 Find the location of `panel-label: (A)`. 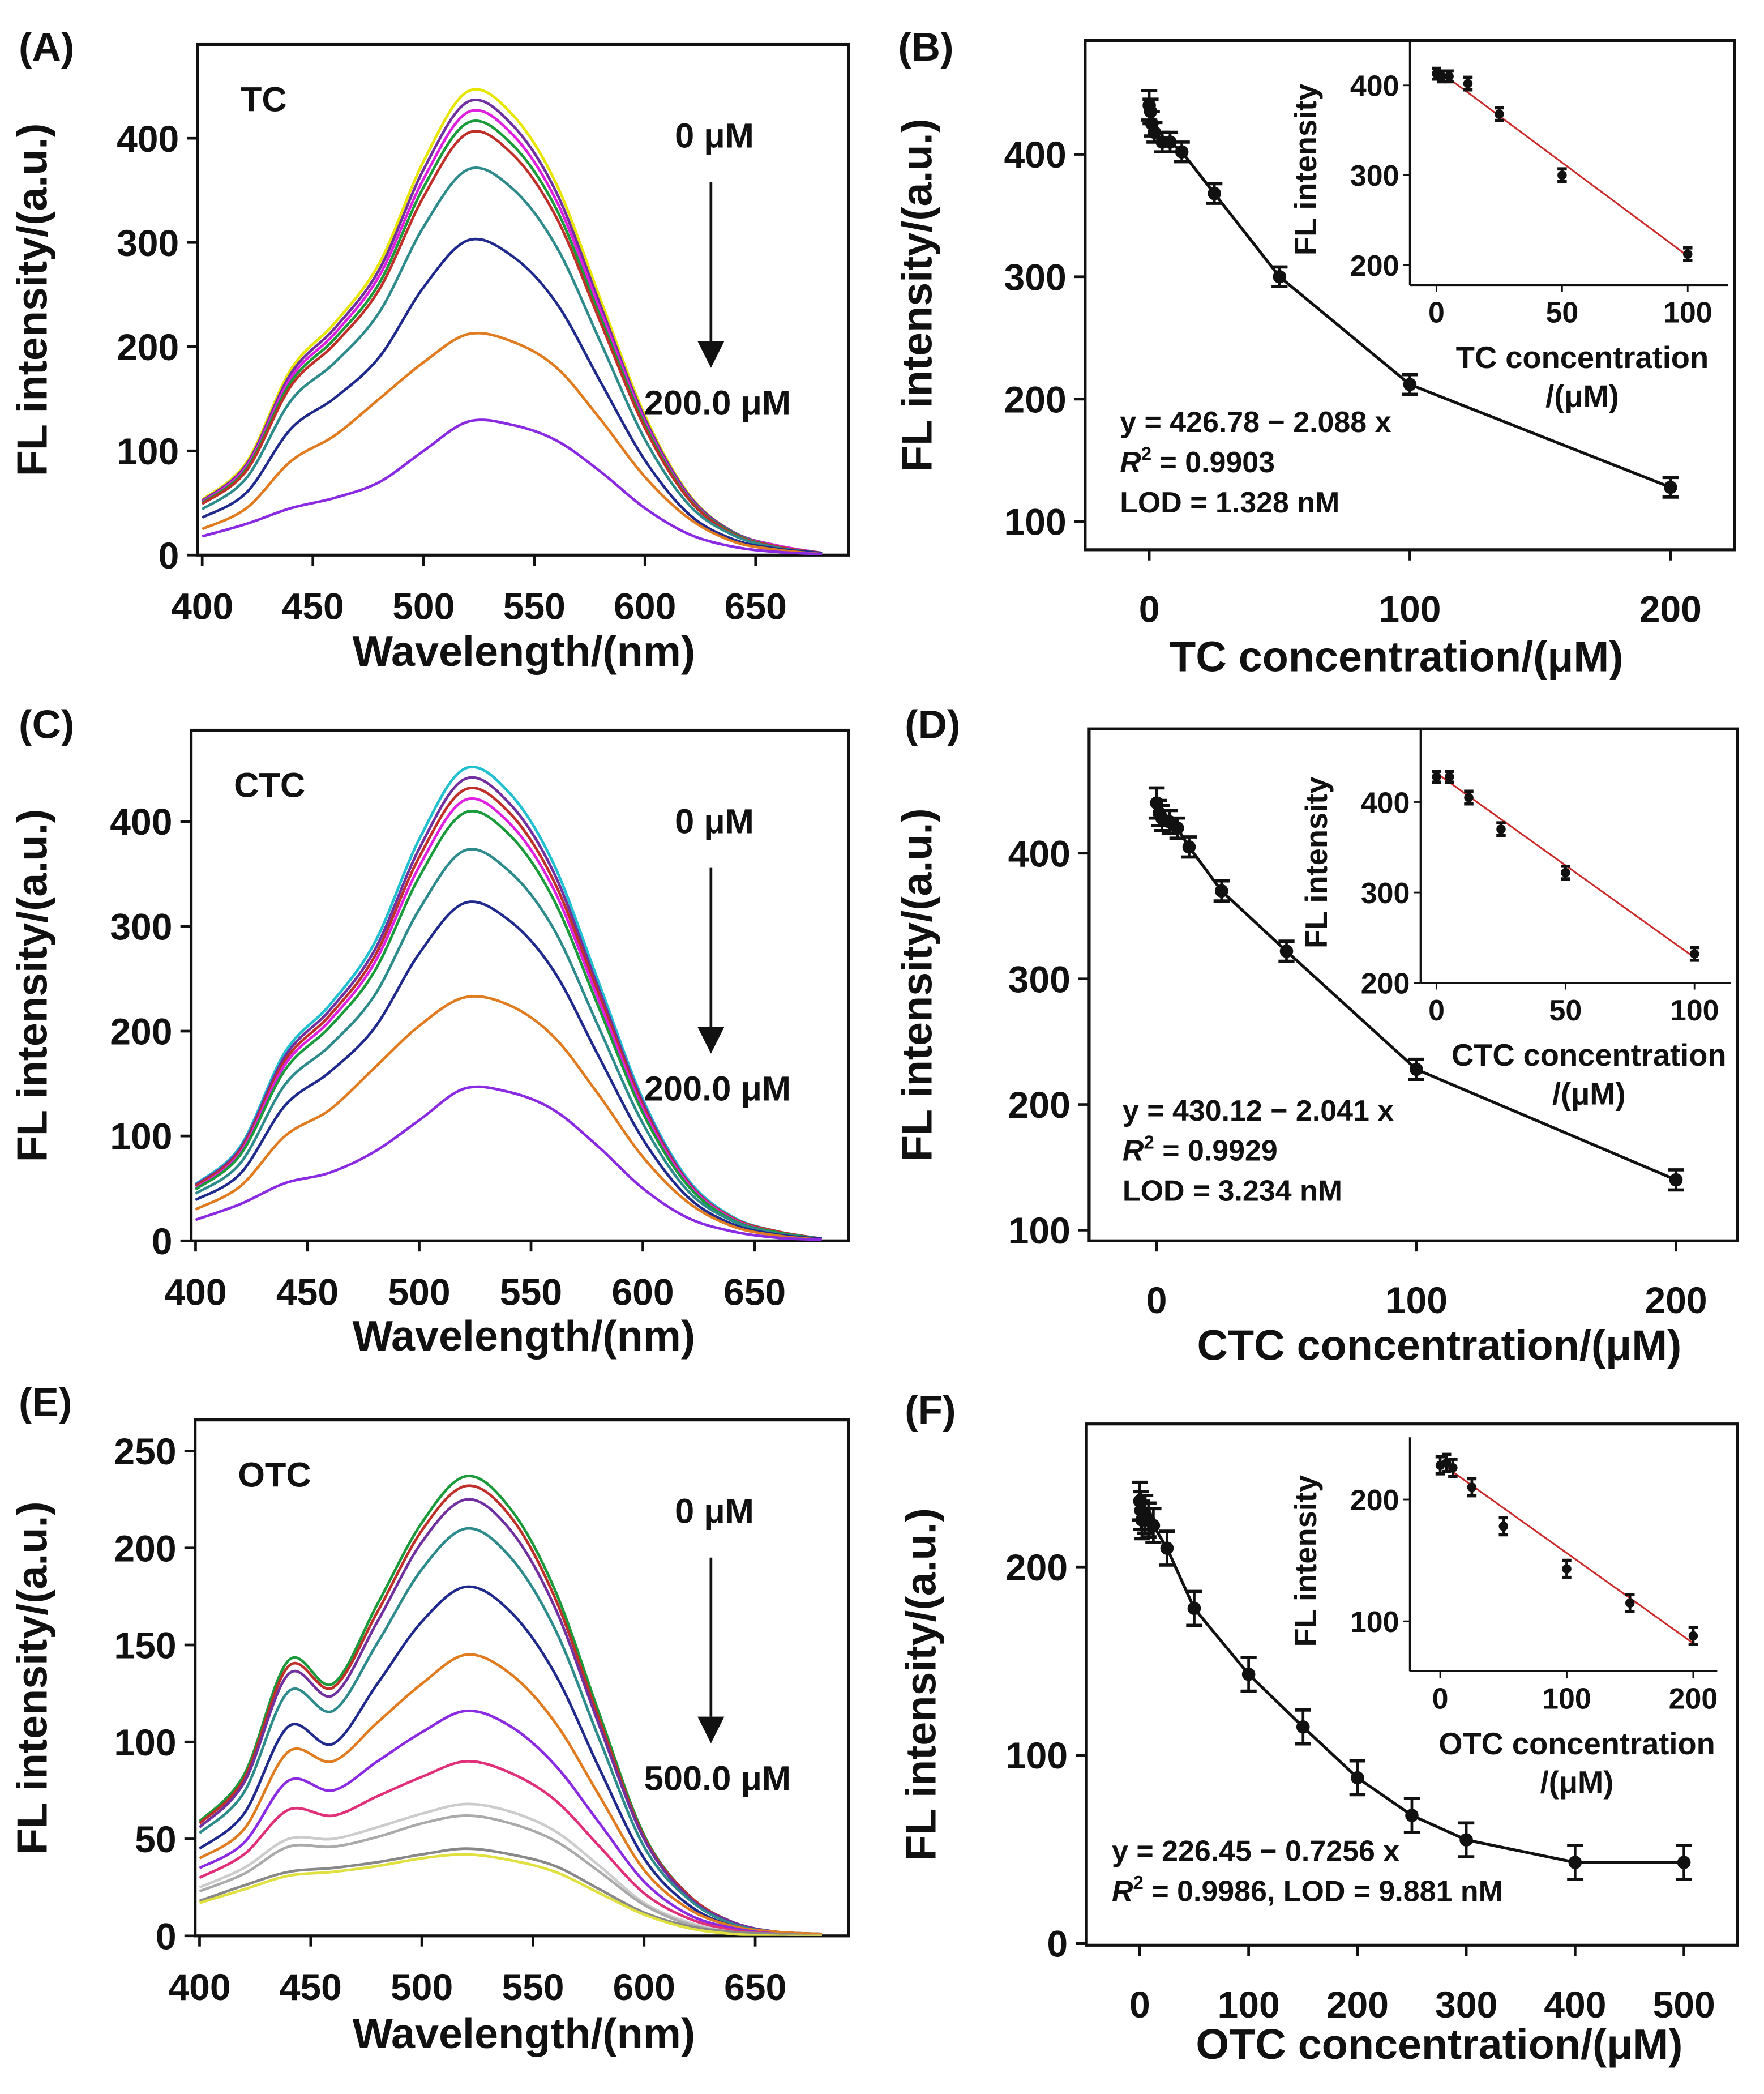

panel-label: (A) is located at coordinates (46, 47).